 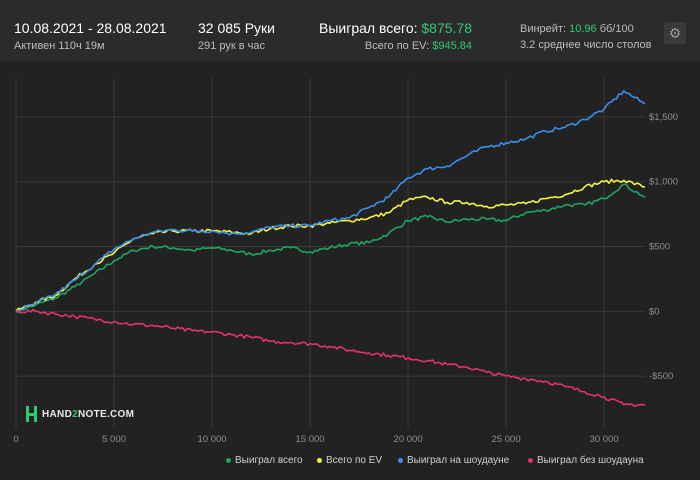 I want to click on hands-per-hour: 291 рук в час, so click(x=232, y=46).